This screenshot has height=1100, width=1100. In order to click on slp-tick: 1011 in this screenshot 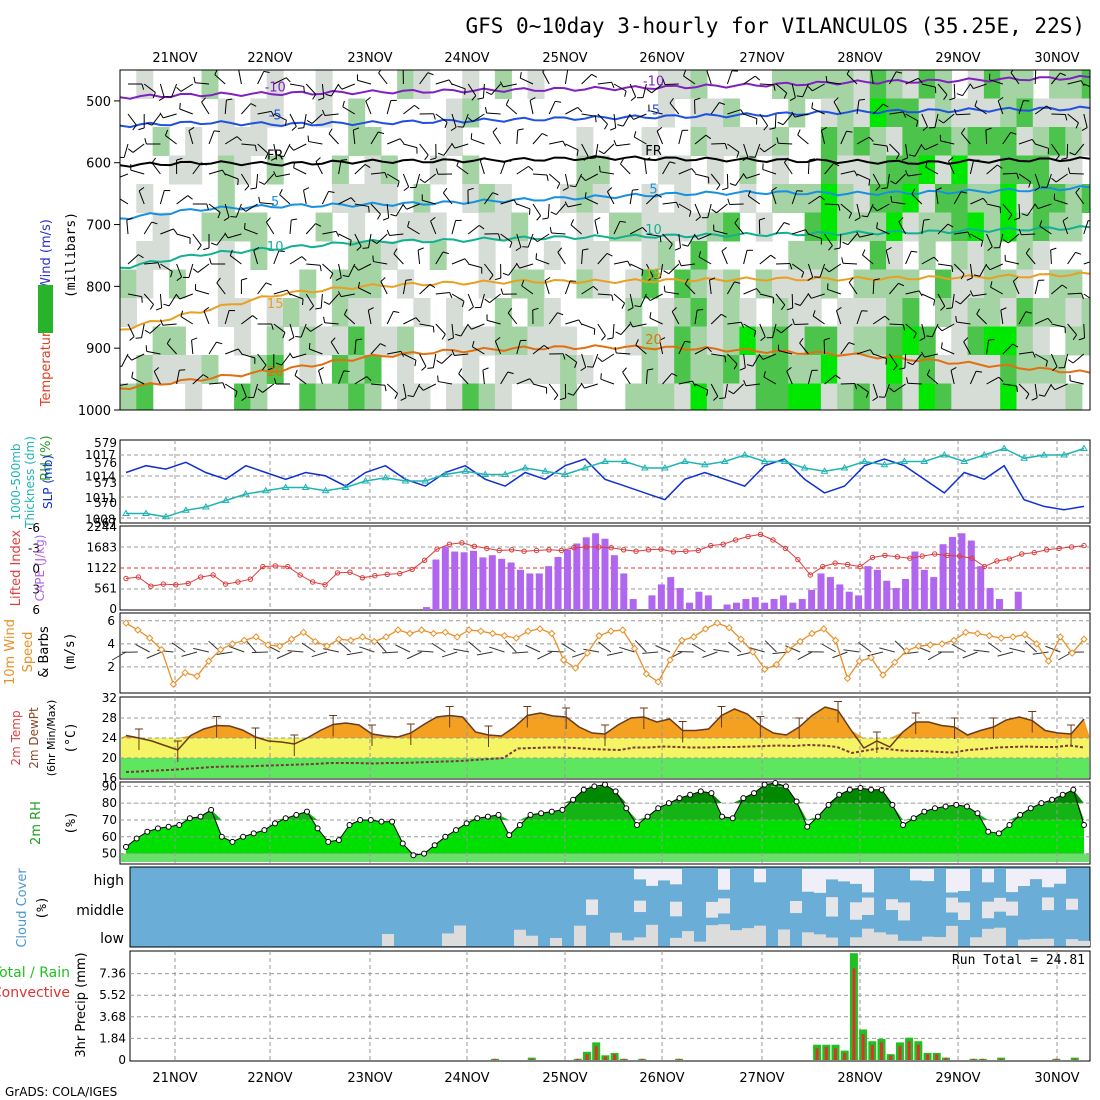, I will do `click(100, 498)`.